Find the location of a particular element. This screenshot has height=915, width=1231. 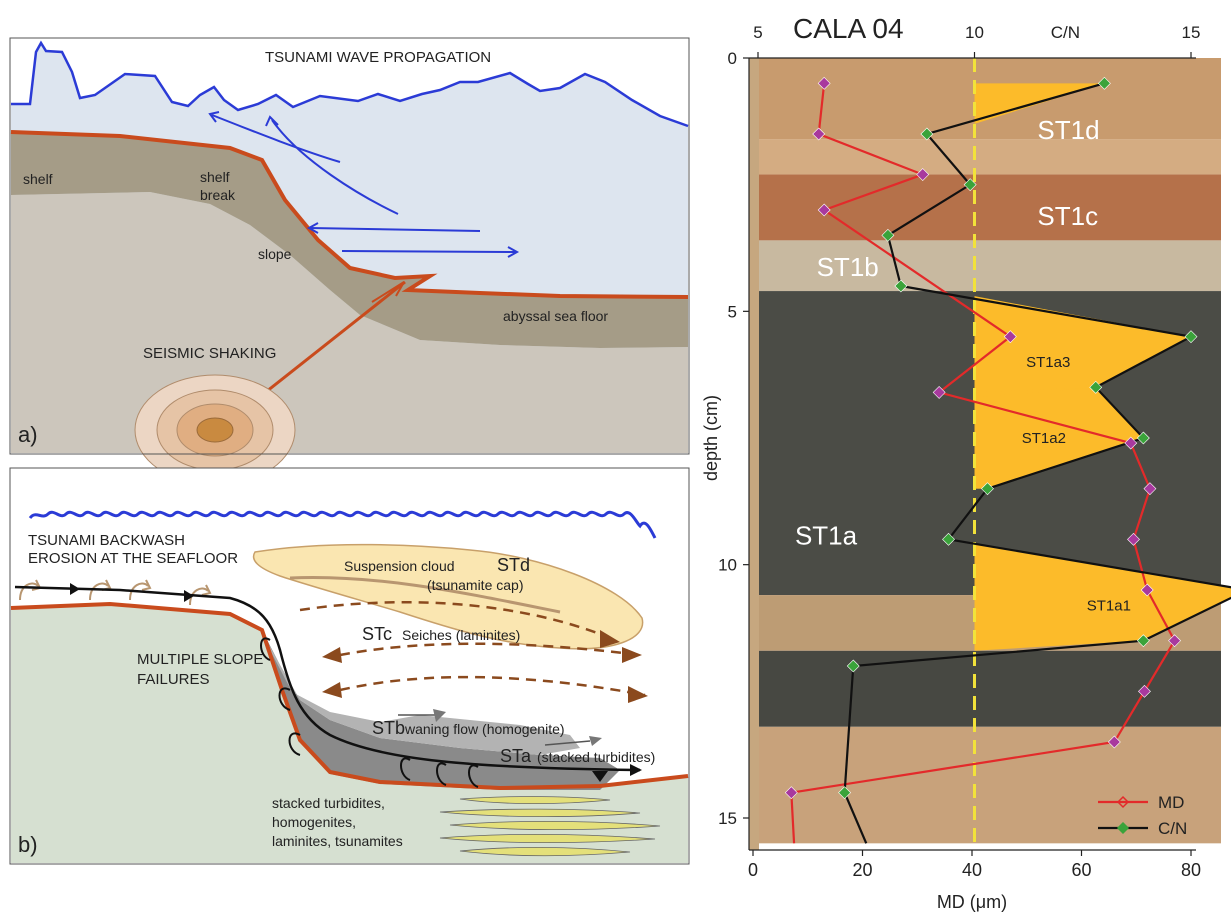

chart-title: CALA 04 is located at coordinates (848, 28).